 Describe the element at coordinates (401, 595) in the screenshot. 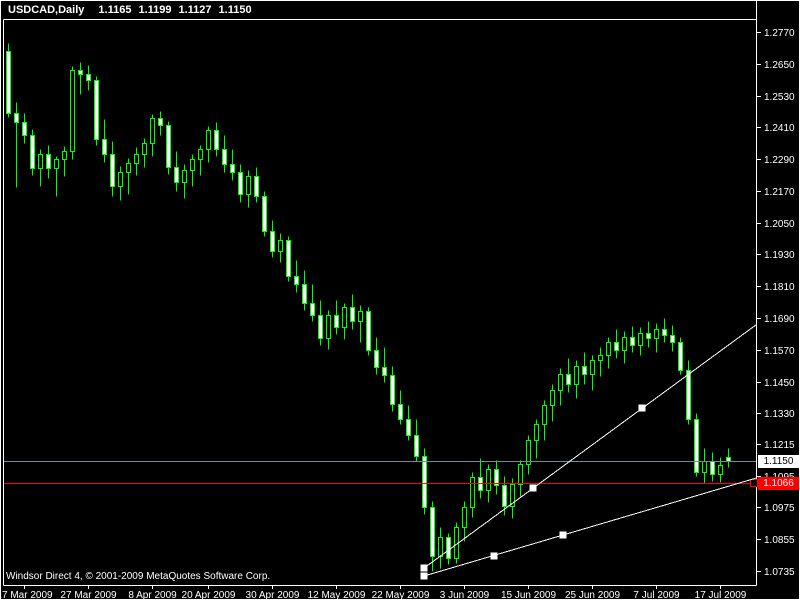

I see `x-axis-tick-label: 22 May 2009` at that location.